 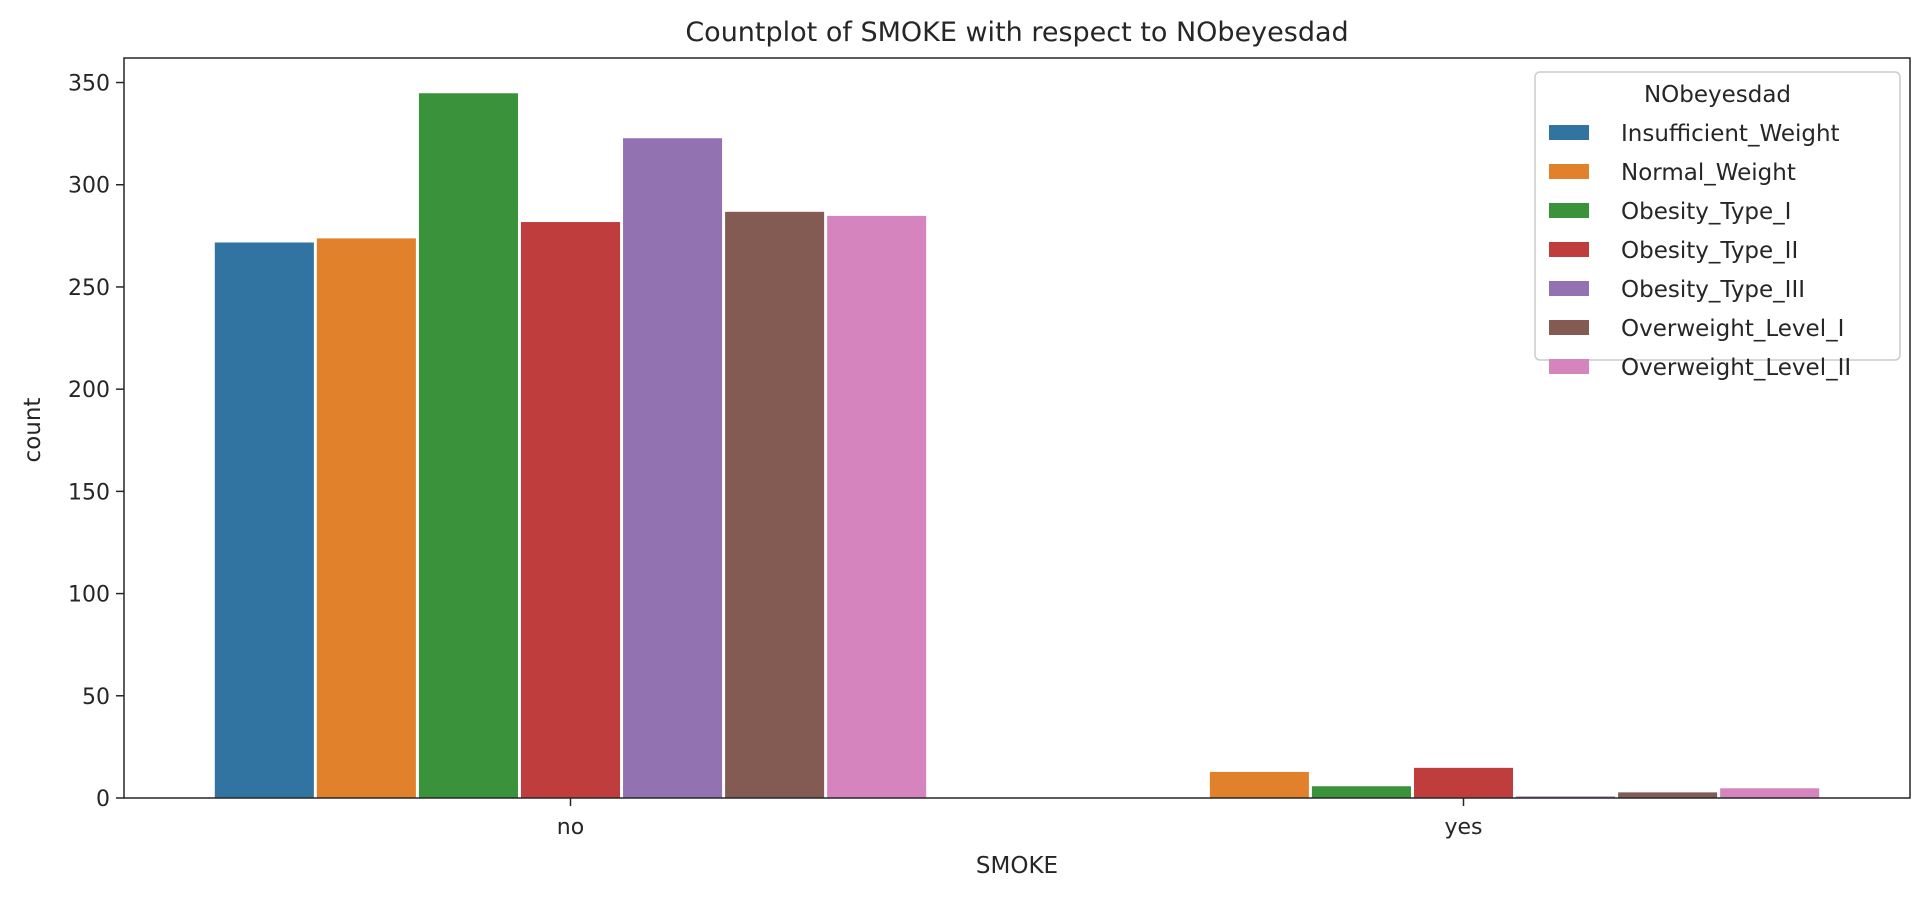 I want to click on legend-label-obesity-type-iii: Obesity_Type_III, so click(x=1713, y=290).